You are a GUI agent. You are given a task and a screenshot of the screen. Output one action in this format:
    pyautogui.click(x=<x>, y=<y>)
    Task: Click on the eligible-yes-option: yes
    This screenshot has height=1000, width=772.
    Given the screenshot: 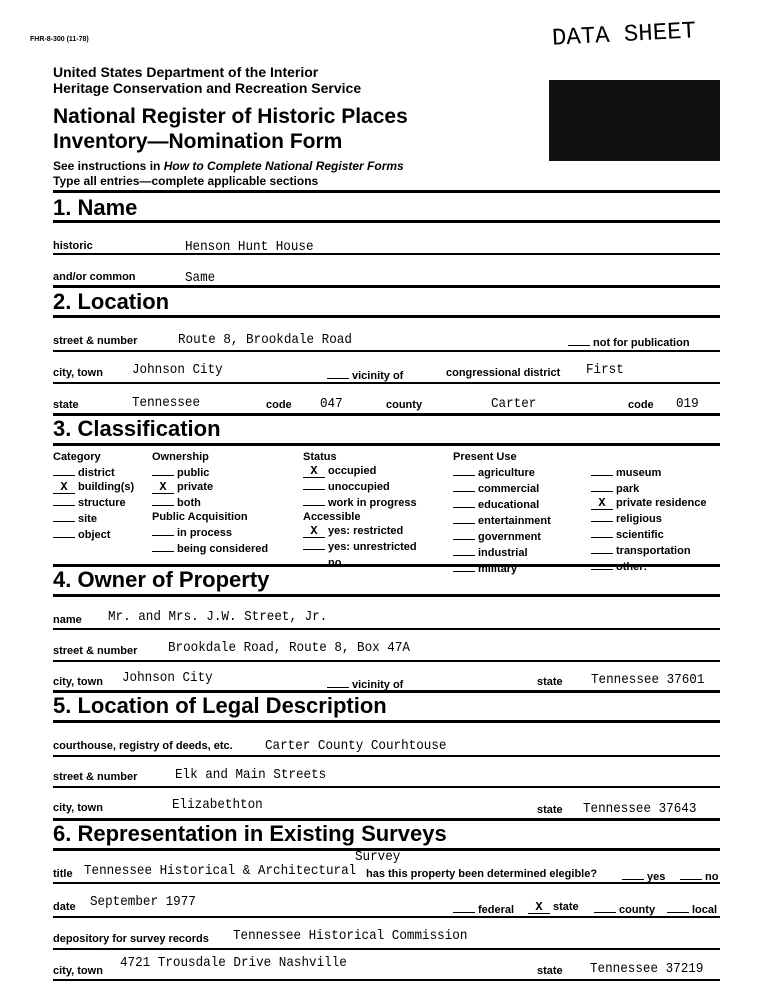 What is the action you would take?
    pyautogui.click(x=643, y=875)
    